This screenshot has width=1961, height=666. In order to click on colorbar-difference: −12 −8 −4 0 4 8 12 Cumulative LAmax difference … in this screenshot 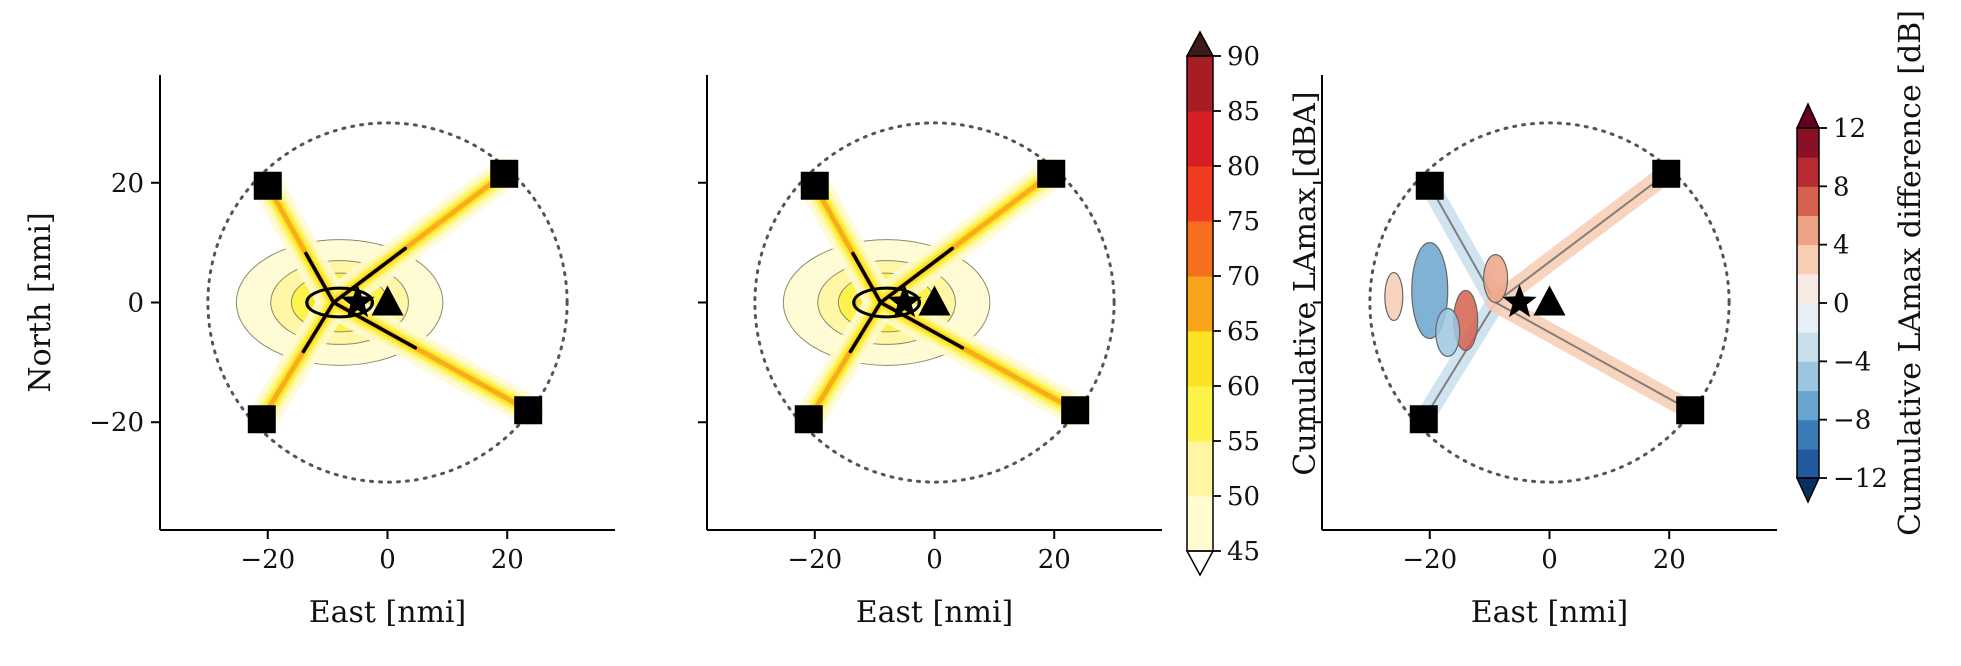, I will do `click(1861, 273)`.